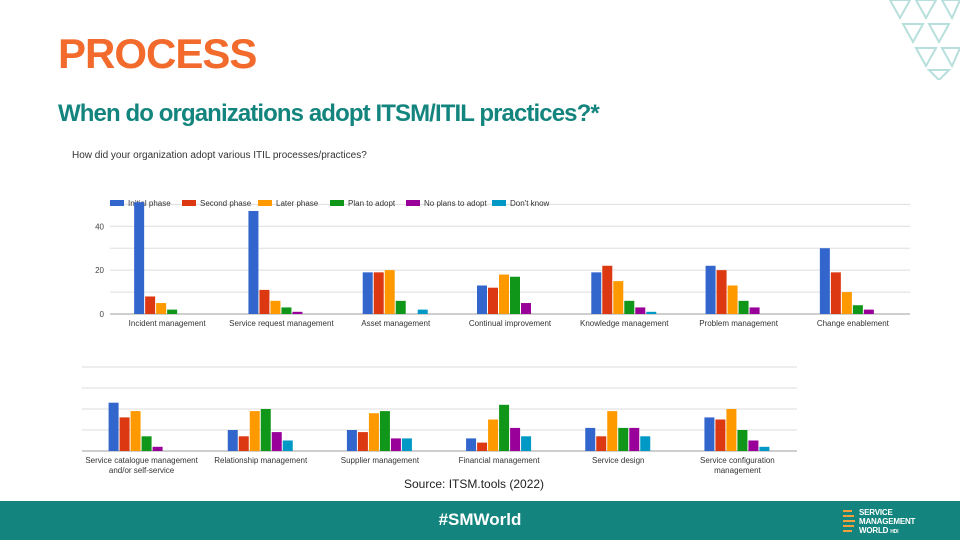 The width and height of the screenshot is (960, 540). What do you see at coordinates (835, 293) in the screenshot?
I see `bar-second-phase-change-enablement` at bounding box center [835, 293].